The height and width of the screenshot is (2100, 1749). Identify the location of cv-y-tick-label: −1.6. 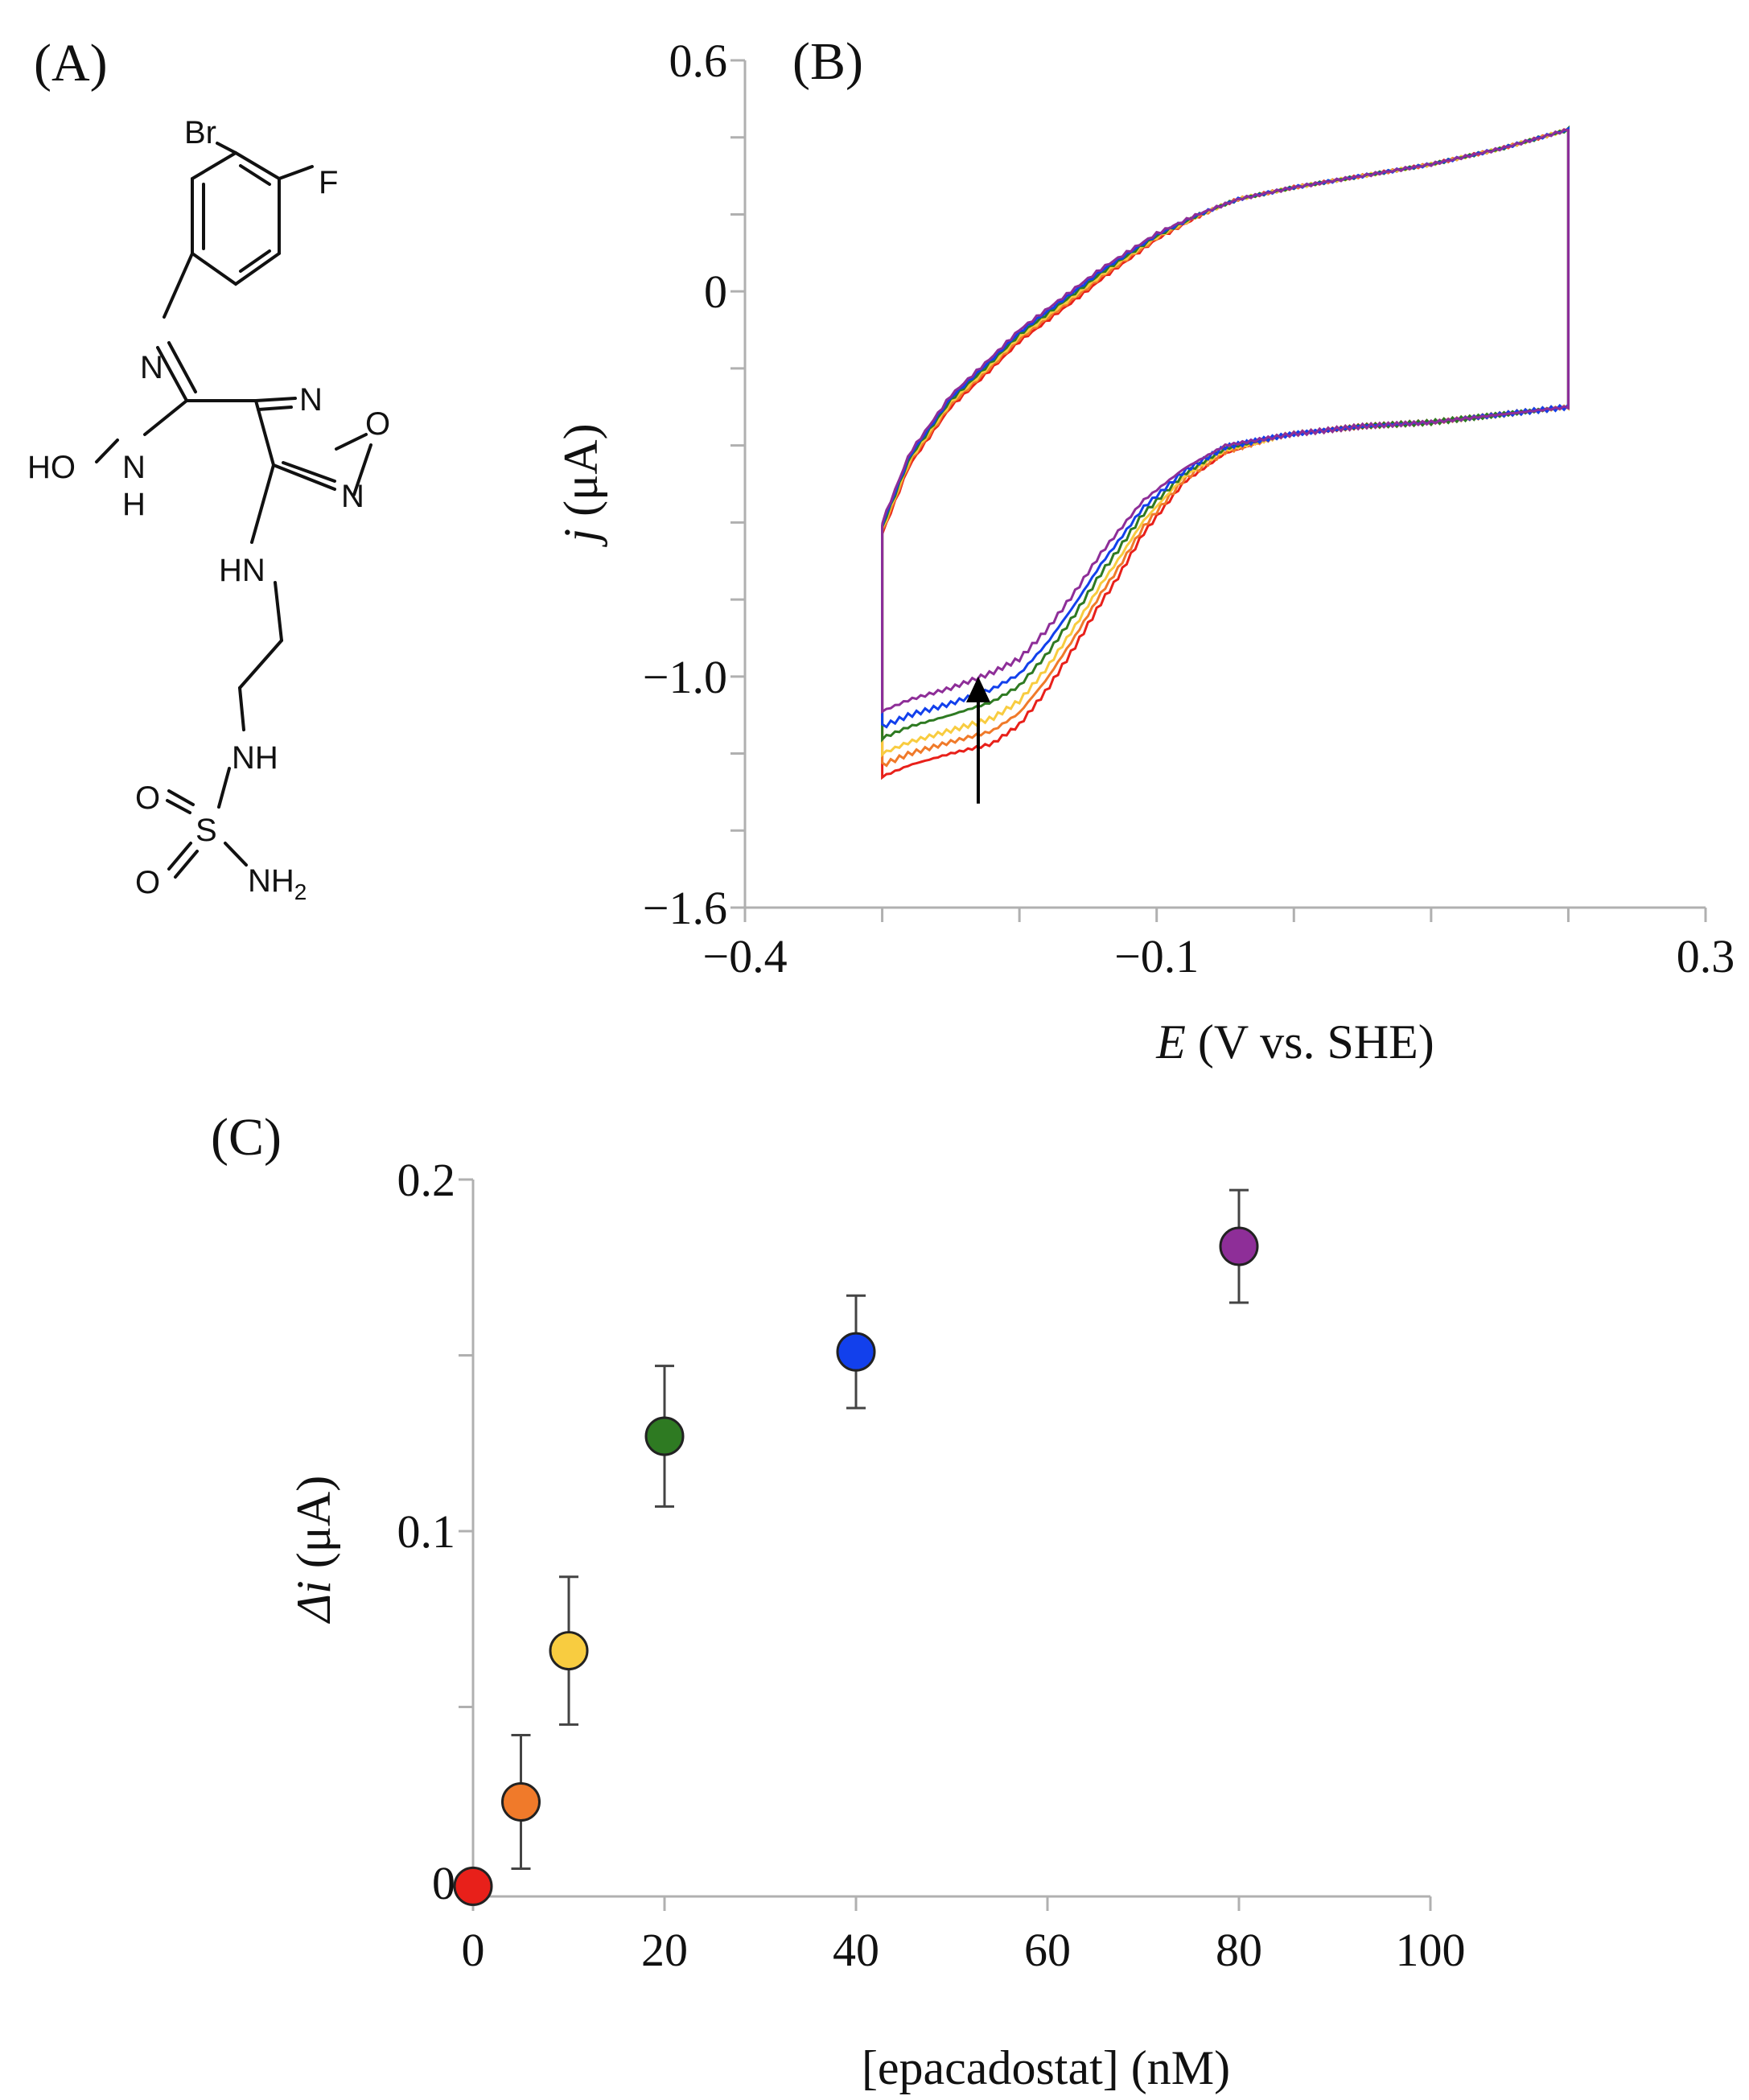
(685, 908).